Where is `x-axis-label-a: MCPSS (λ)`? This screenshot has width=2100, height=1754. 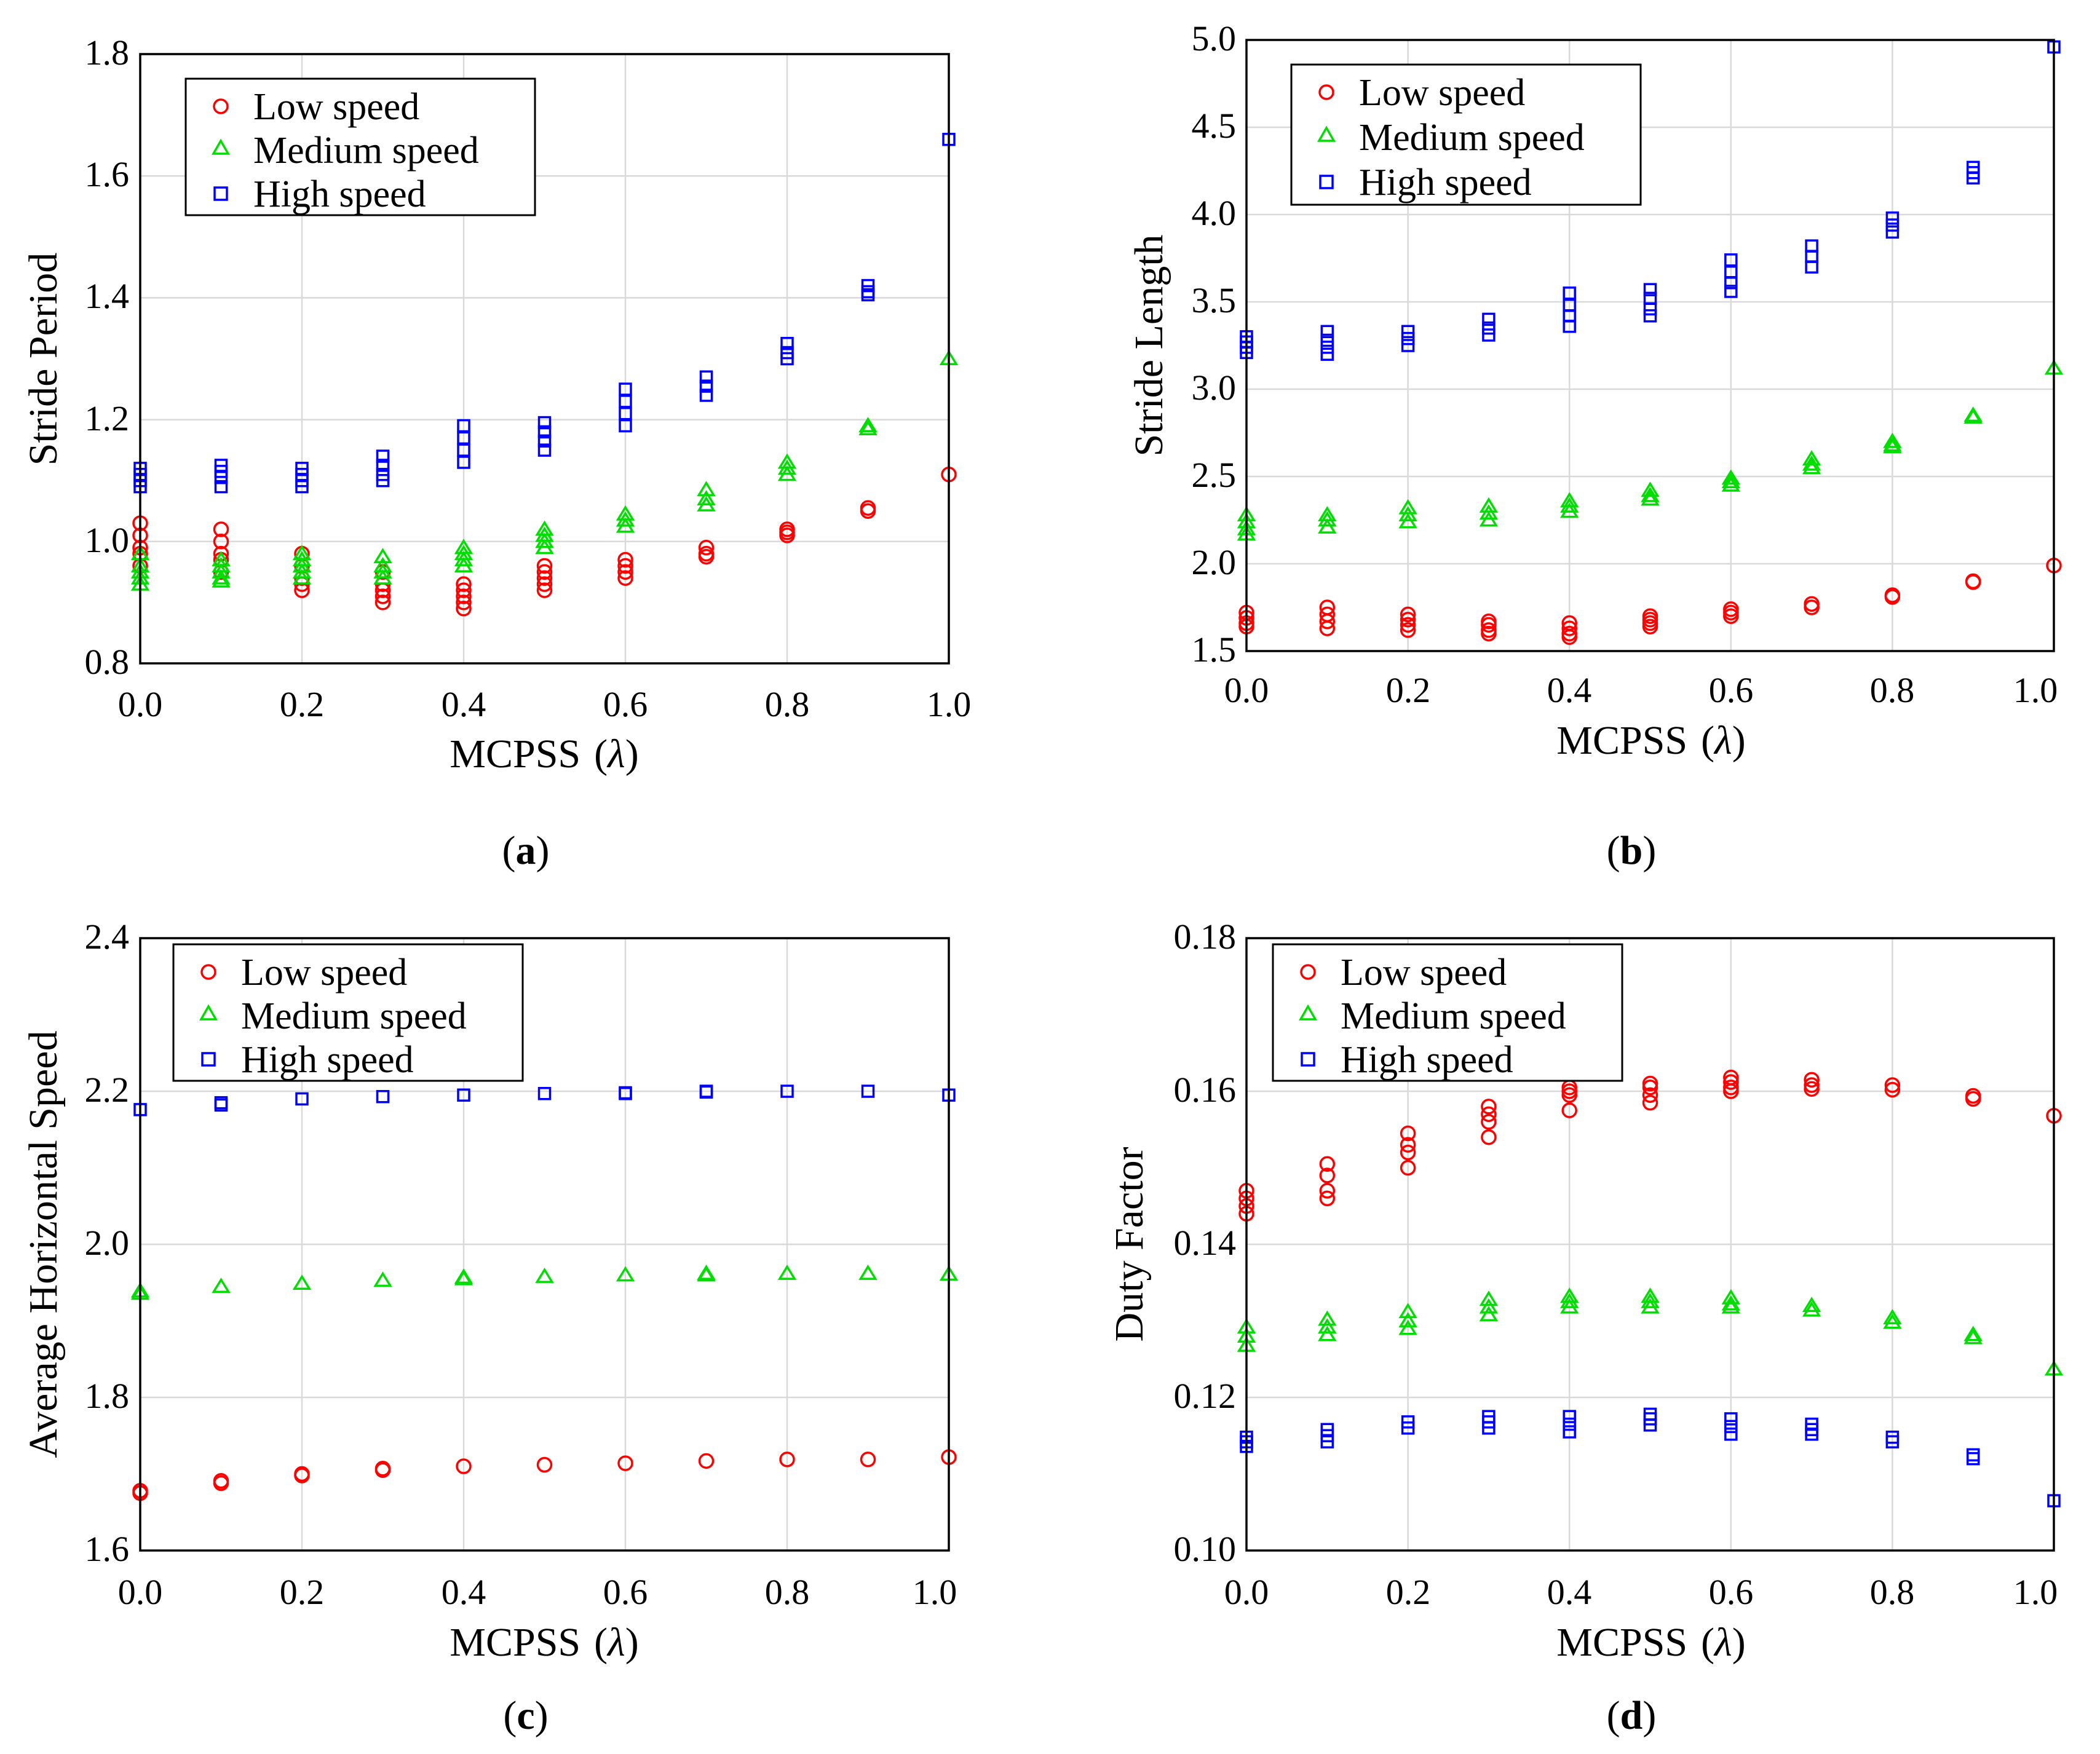 x-axis-label-a: MCPSS (λ) is located at coordinates (544, 754).